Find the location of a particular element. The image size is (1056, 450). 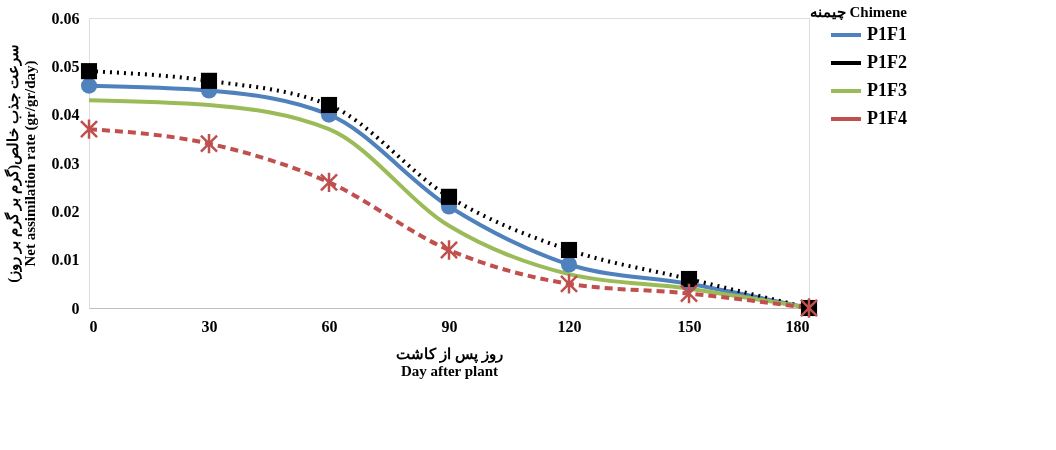

y-tick-label: 0 is located at coordinates (75, 308).